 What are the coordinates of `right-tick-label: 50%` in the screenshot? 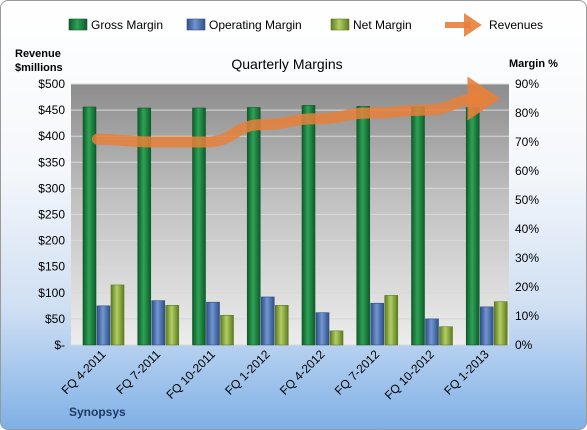 It's located at (527, 200).